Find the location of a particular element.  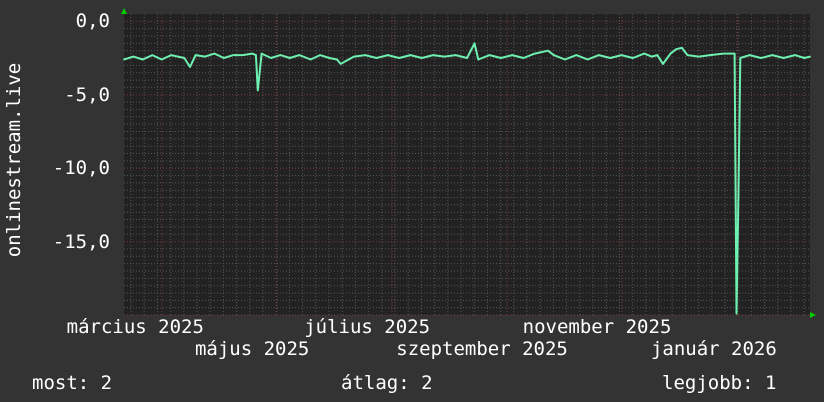

y-tick-label: 0,0 is located at coordinates (92, 21).